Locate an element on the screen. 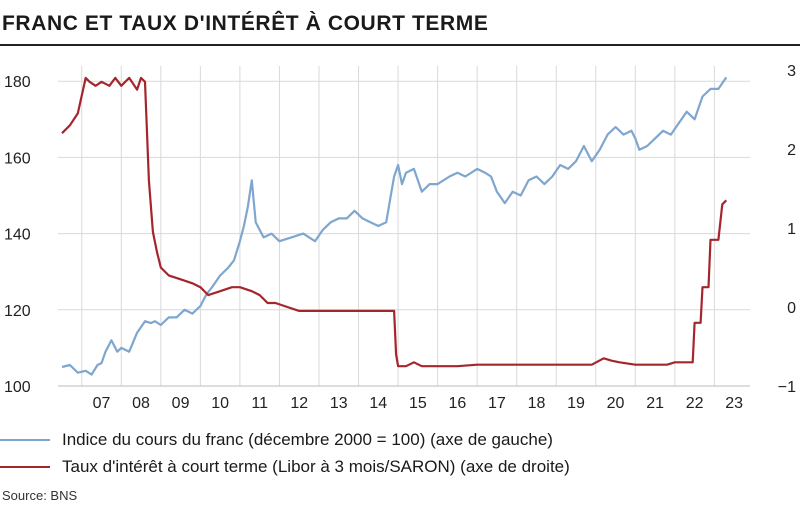  x-tick-label: 09 is located at coordinates (181, 403).